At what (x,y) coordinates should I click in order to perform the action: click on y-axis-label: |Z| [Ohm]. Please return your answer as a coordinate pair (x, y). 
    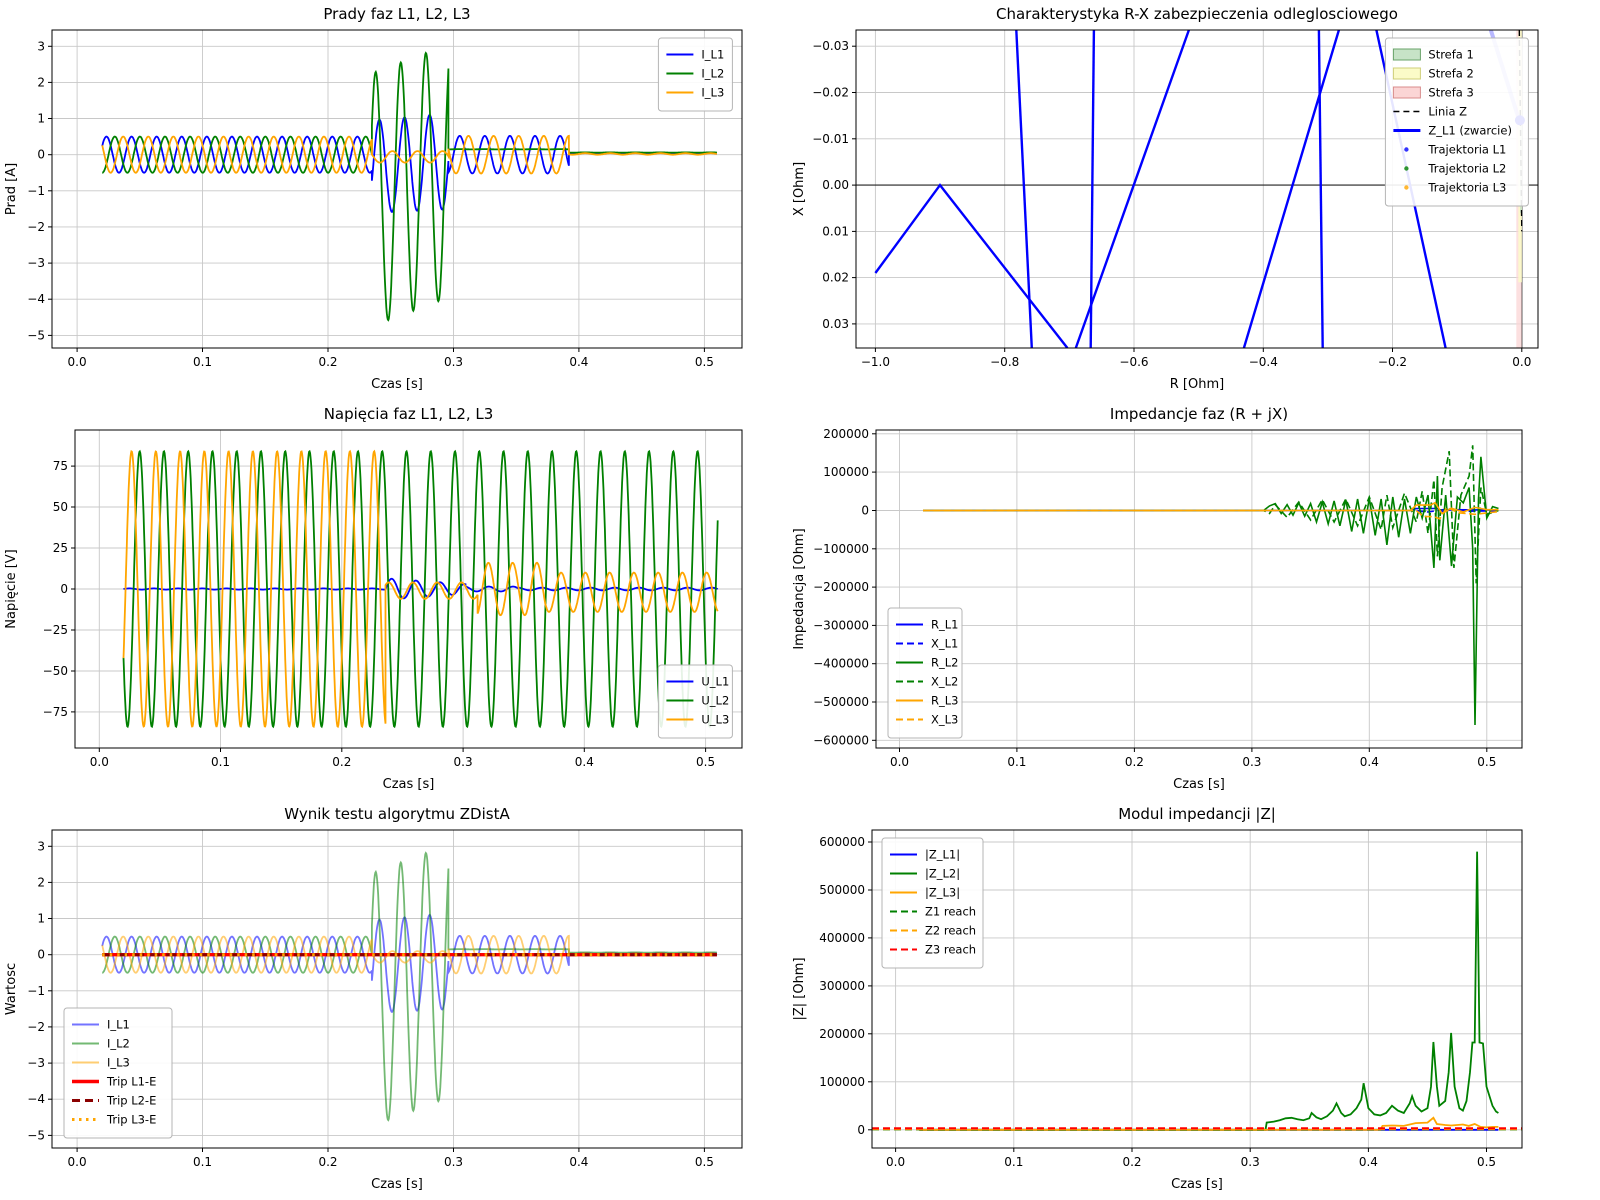
    Looking at the image, I should click on (799, 988).